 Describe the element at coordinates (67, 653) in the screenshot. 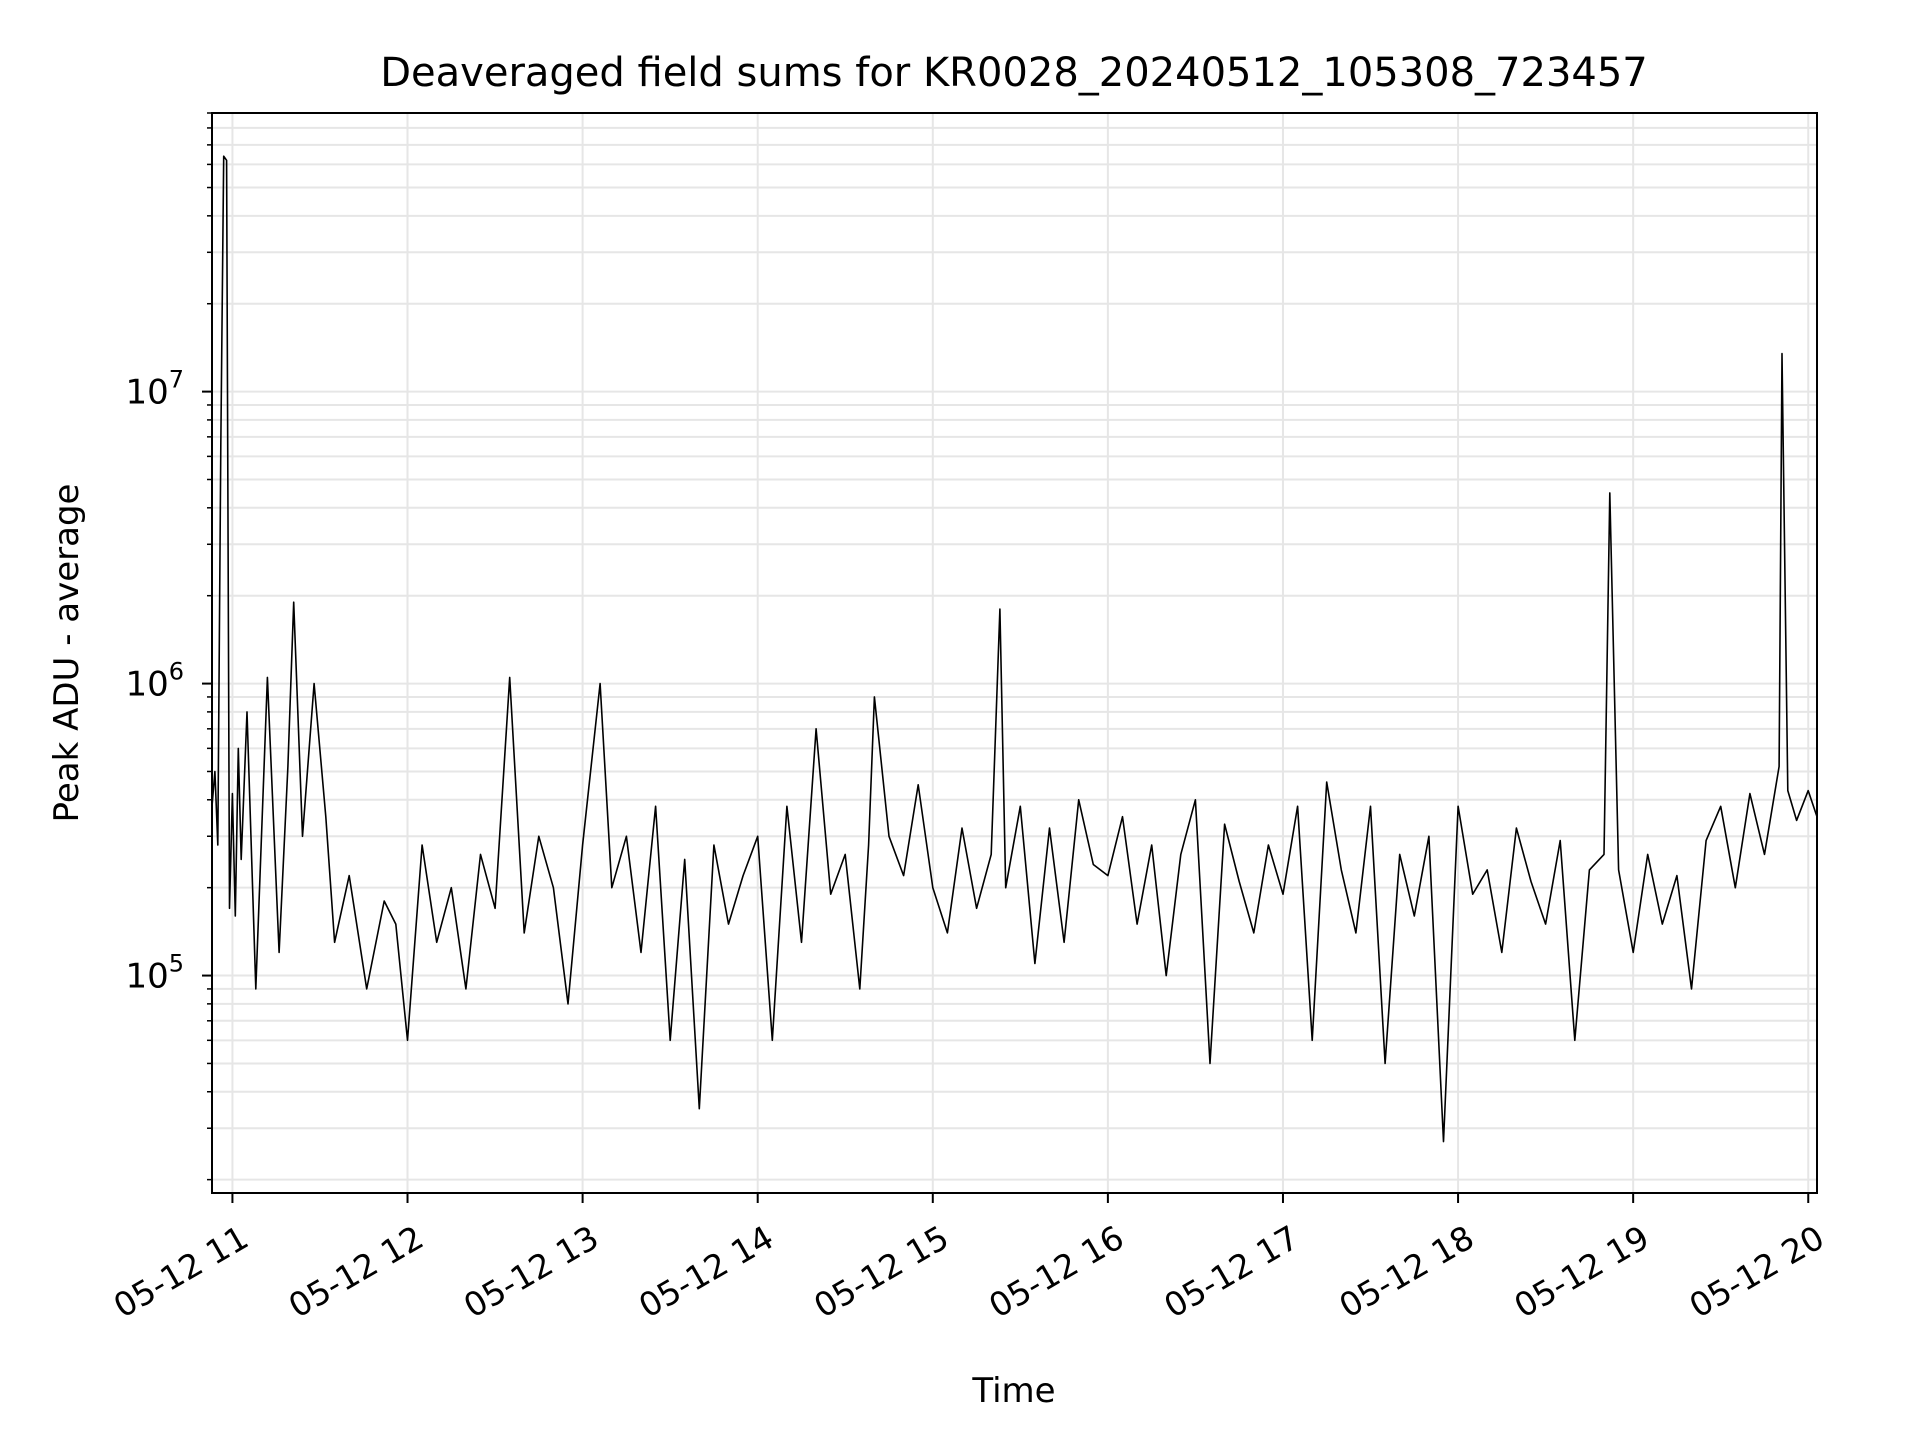

I see `y-axis-label: Peak ADU - average` at that location.